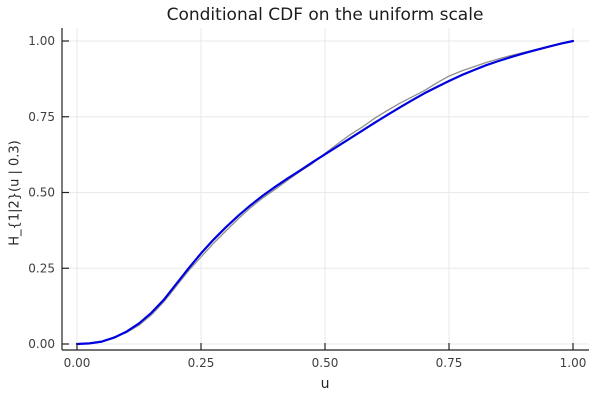 The image size is (600, 400). What do you see at coordinates (325, 384) in the screenshot?
I see `x-axis-label: u` at bounding box center [325, 384].